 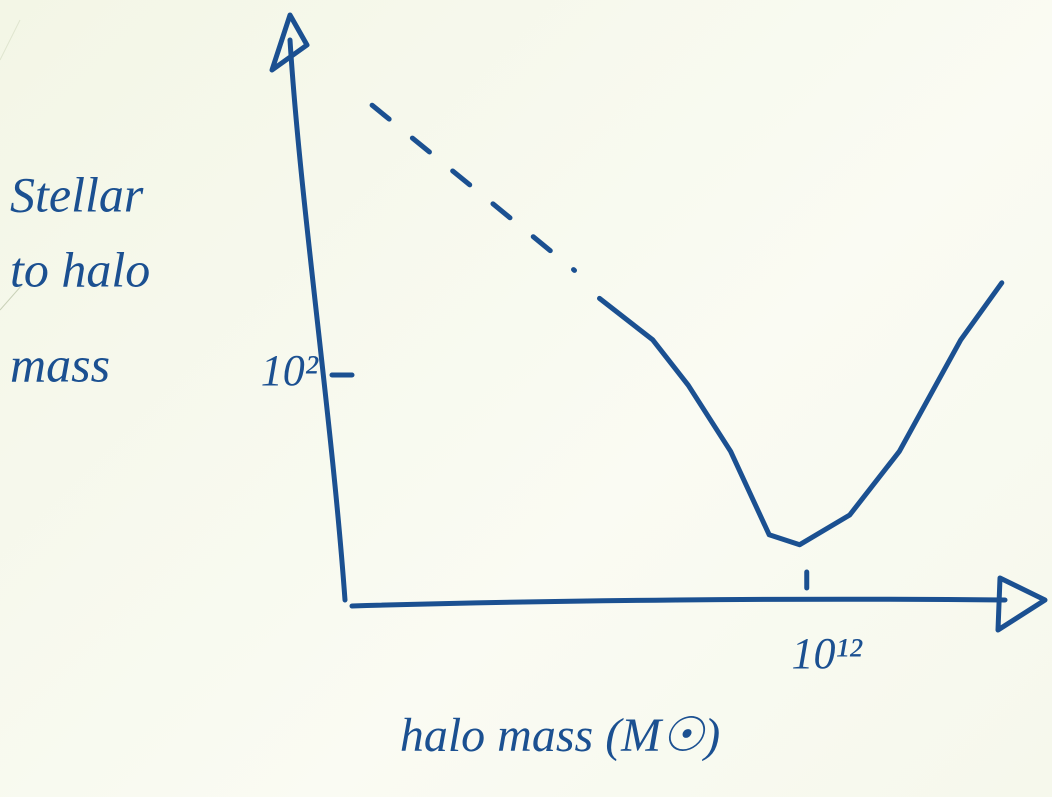 What do you see at coordinates (560, 735) in the screenshot?
I see `x-axis-label: halo mass (M☉)` at bounding box center [560, 735].